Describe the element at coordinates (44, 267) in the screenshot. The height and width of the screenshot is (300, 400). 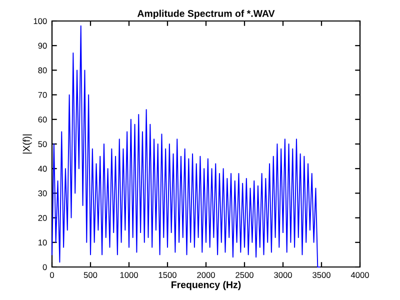
I see `y-tick-label: 0` at that location.